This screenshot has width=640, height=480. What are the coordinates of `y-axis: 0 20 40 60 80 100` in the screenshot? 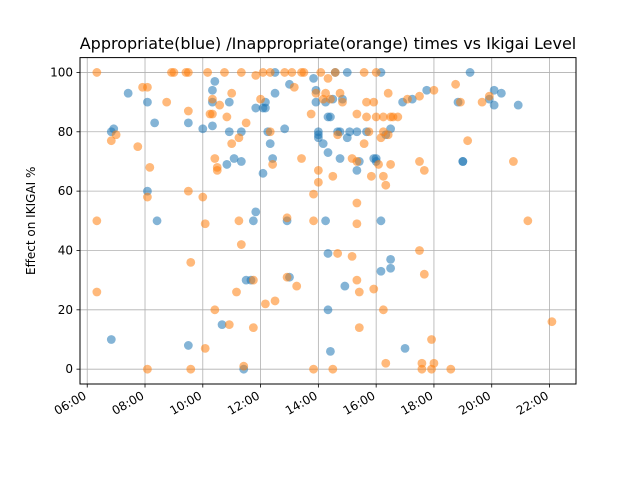 It's located at (65, 220).